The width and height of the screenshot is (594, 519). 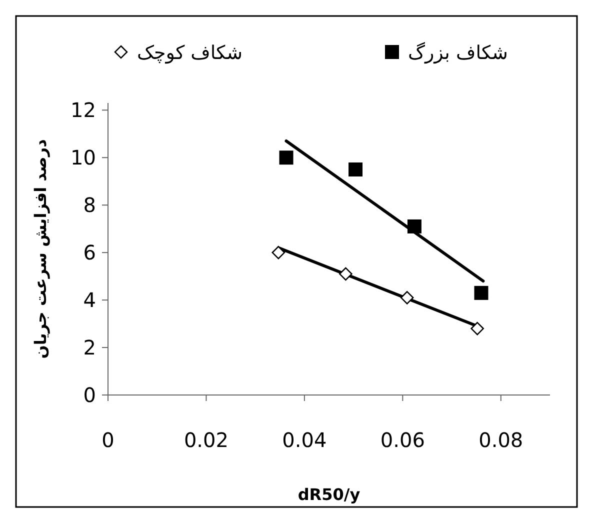 What do you see at coordinates (89, 300) in the screenshot?
I see `y-tick-label: 4` at bounding box center [89, 300].